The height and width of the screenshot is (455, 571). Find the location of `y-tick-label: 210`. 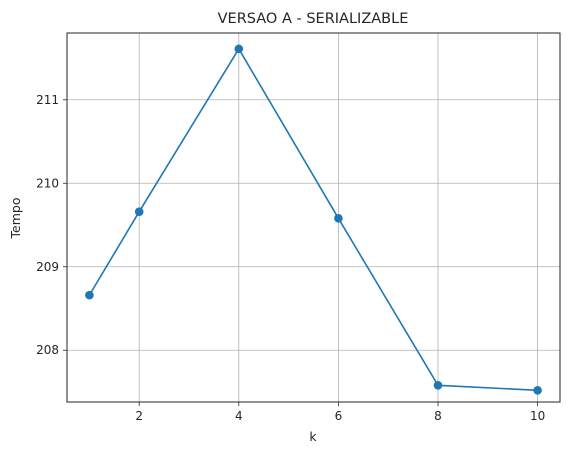

y-tick-label: 210 is located at coordinates (47, 183).